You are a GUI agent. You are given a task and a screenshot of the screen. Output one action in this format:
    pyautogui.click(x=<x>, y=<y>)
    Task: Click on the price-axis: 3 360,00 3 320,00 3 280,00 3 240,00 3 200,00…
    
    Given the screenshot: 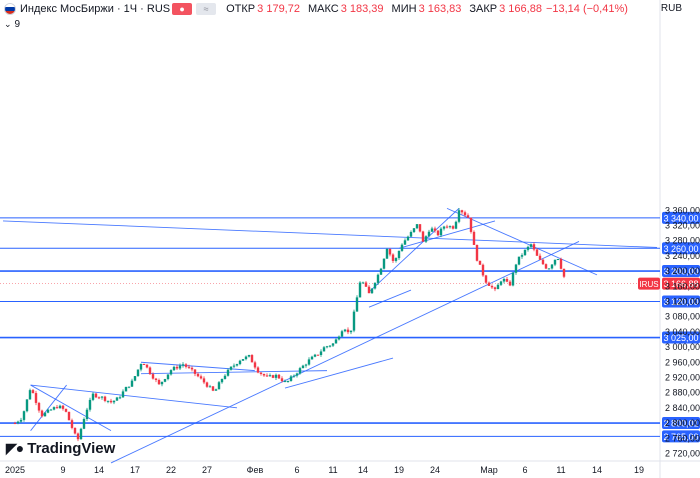 What is the action you would take?
    pyautogui.click(x=682, y=331)
    